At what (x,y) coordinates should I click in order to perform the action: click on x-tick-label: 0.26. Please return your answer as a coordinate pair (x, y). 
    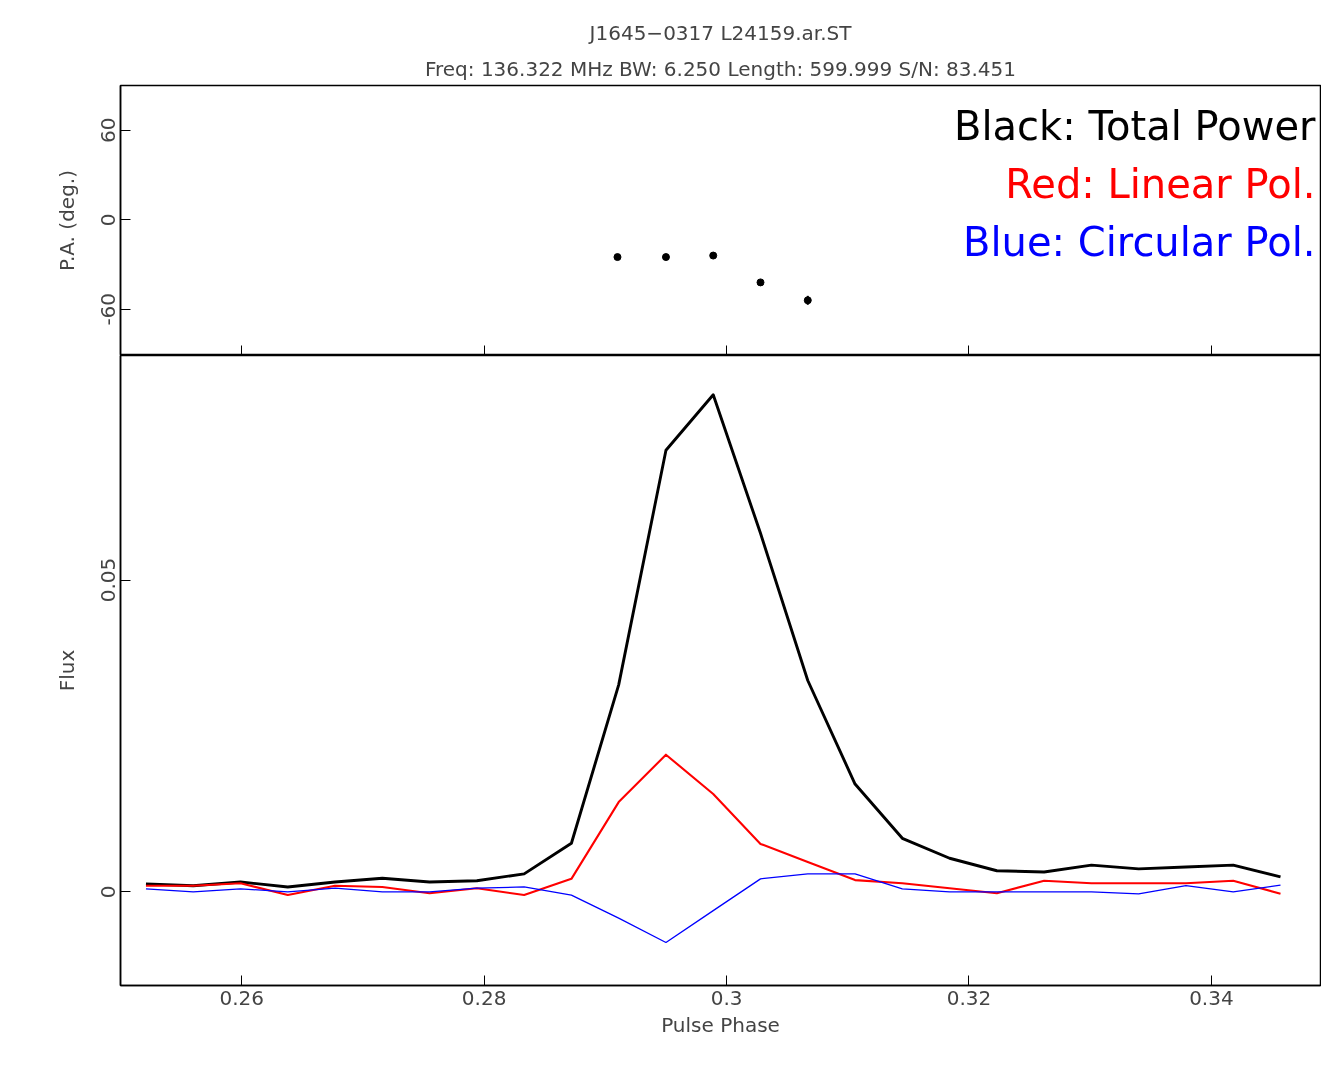
    Looking at the image, I should click on (241, 997).